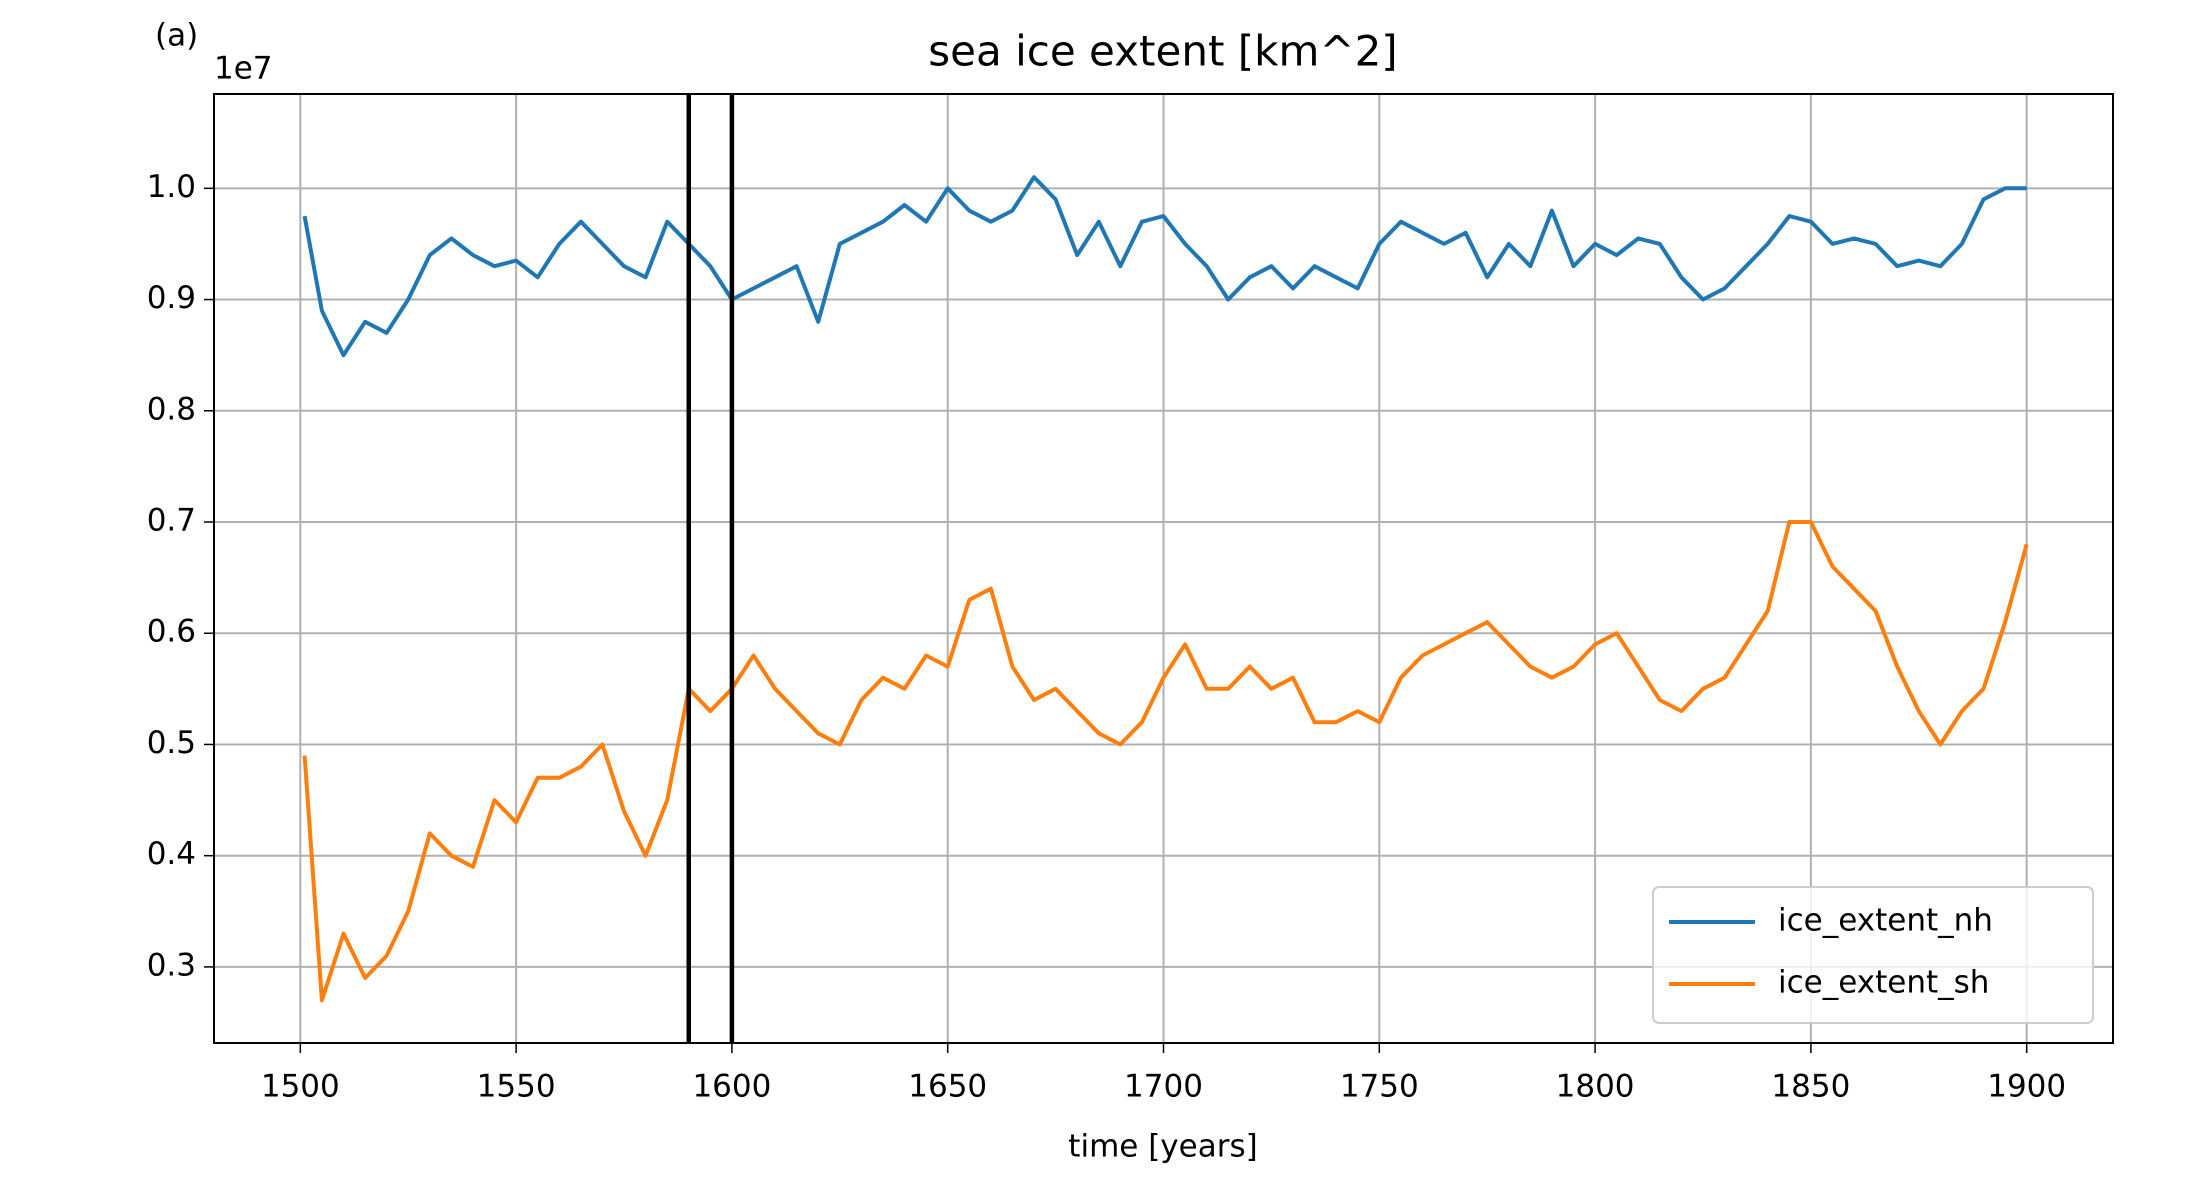 This screenshot has width=2196, height=1181. I want to click on x-tick-label: 1700, so click(1163, 1087).